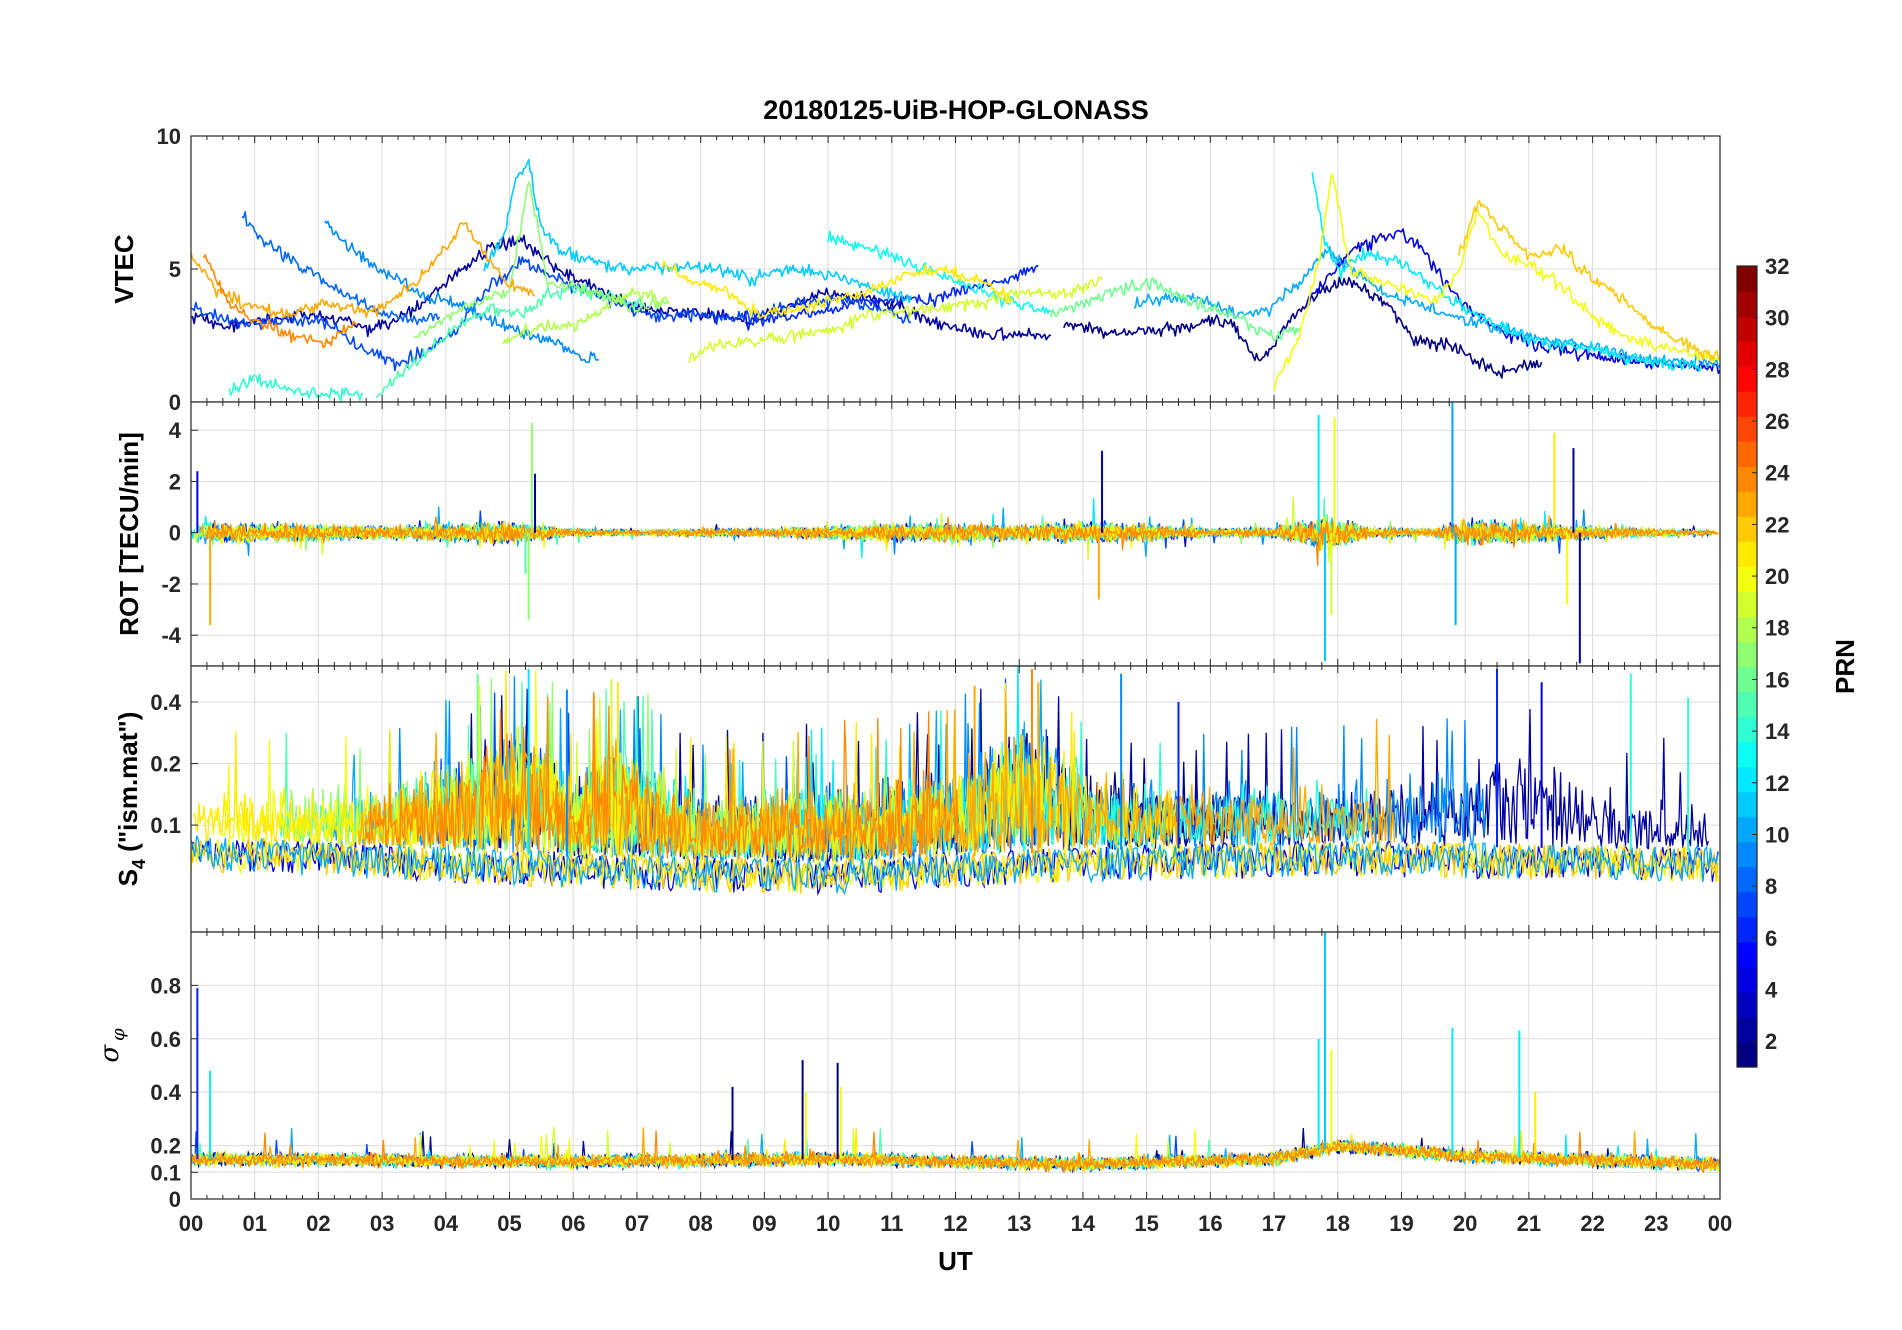 The width and height of the screenshot is (1902, 1330). Describe the element at coordinates (1083, 1223) in the screenshot. I see `x-tick-label: 14` at that location.